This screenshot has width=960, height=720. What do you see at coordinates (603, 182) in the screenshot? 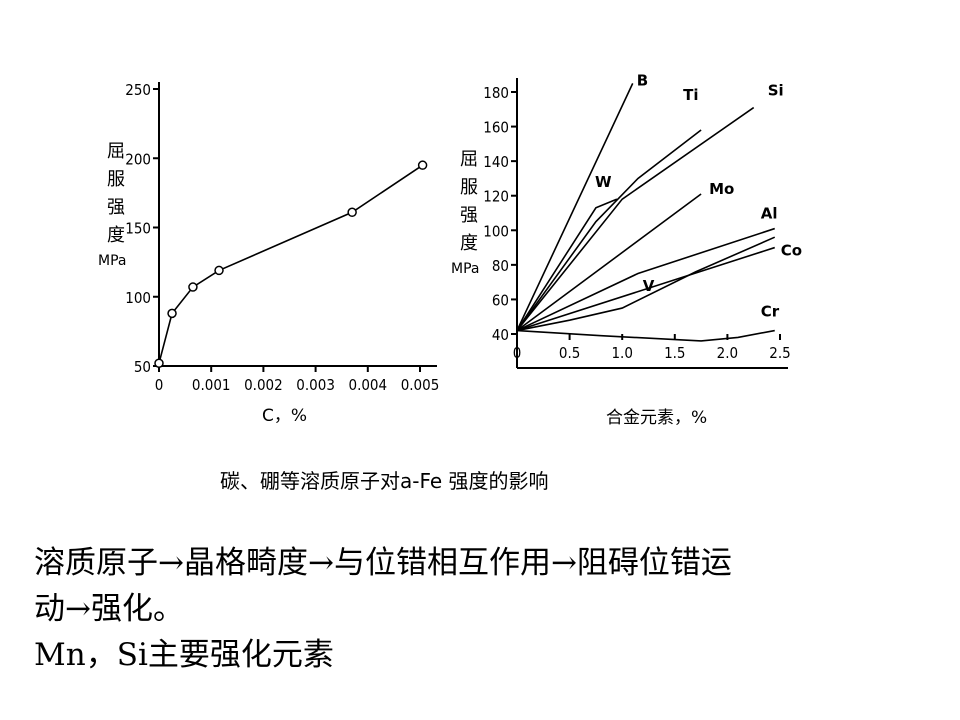
I see `right-series-label-w: W` at bounding box center [603, 182].